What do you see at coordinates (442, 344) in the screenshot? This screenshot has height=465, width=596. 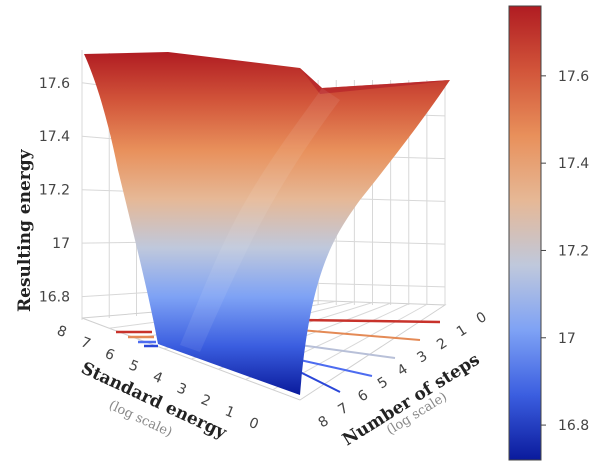 I see `y-tick-label: 2` at bounding box center [442, 344].